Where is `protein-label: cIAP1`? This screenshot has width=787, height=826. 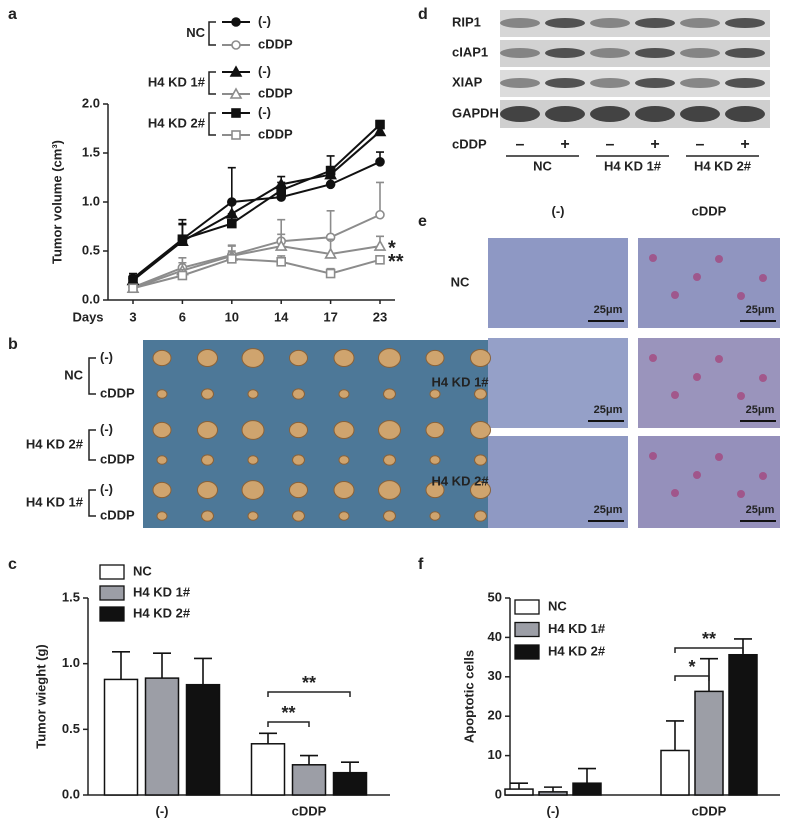 protein-label: cIAP1 is located at coordinates (470, 51).